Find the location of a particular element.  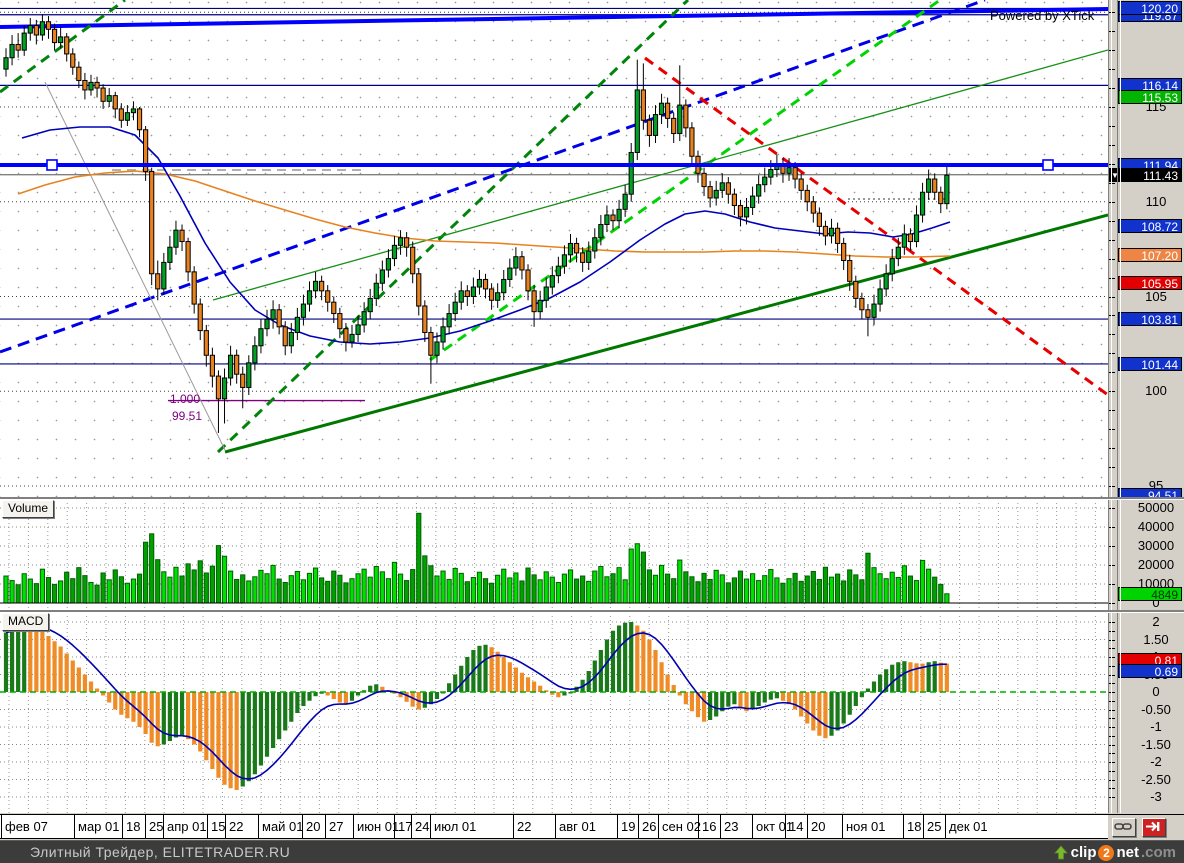

macd-indicator-chip: MACD is located at coordinates (26, 622).